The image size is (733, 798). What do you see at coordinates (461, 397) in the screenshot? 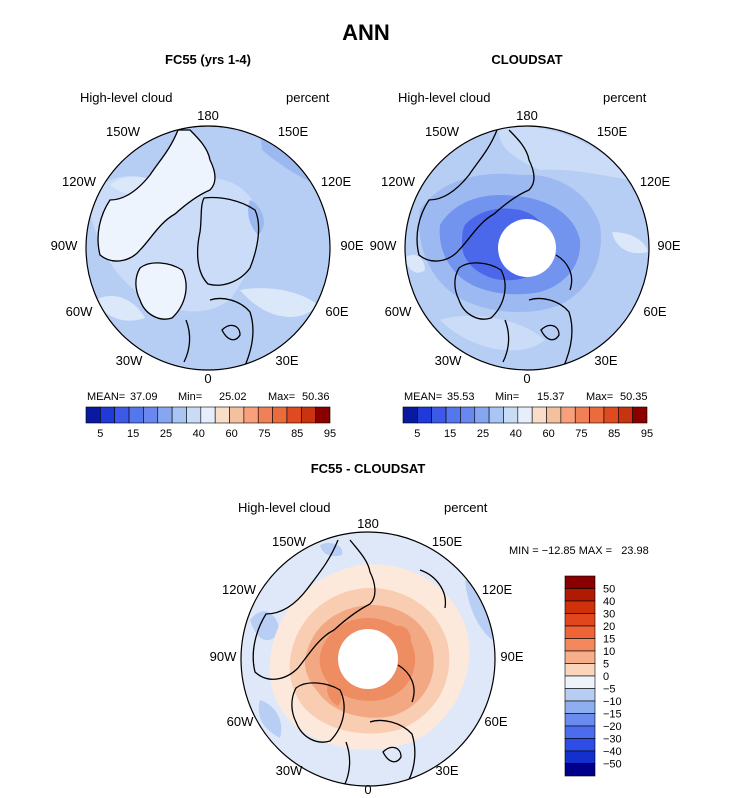
I see `mean-value: 35.53` at bounding box center [461, 397].